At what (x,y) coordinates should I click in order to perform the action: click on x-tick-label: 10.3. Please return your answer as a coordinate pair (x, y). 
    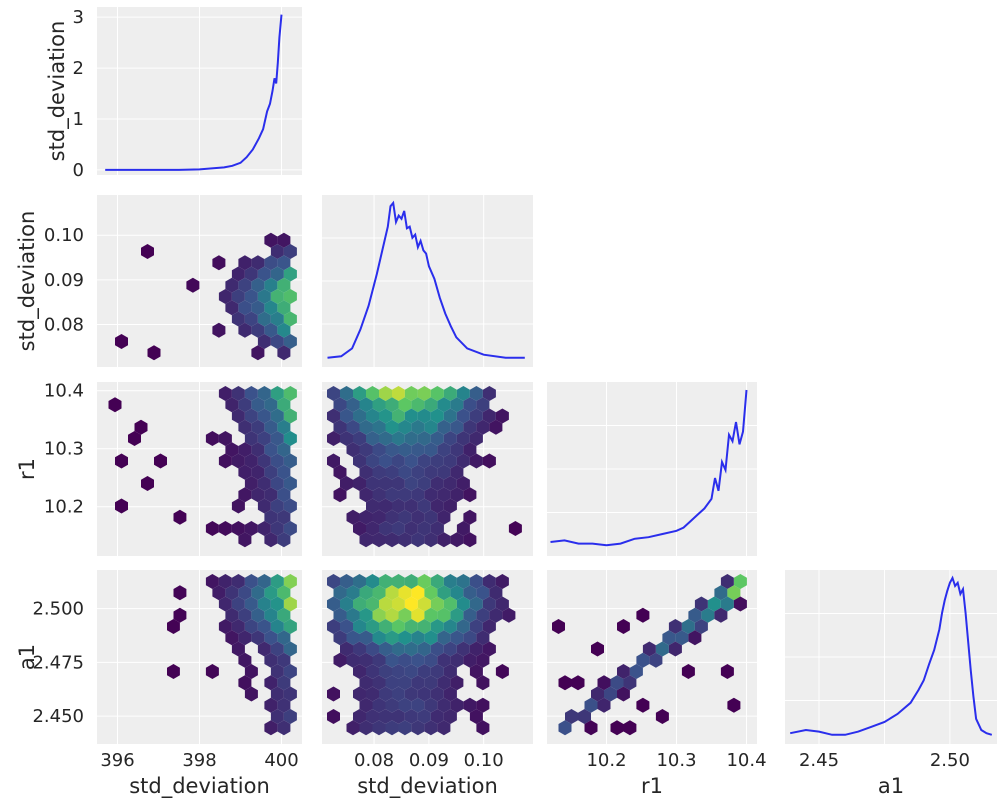
    Looking at the image, I should click on (676, 760).